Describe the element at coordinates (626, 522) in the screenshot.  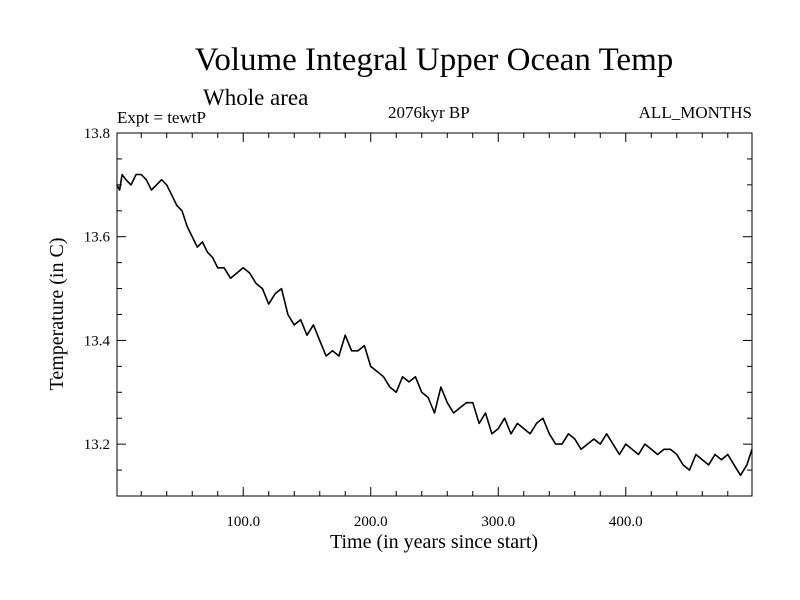
I see `x-tick-label: 400.0` at that location.